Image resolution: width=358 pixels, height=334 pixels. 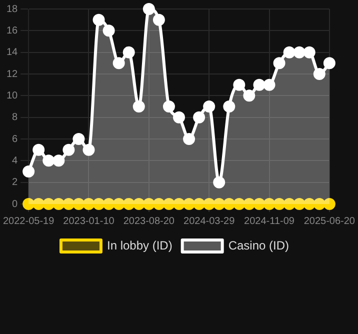 I want to click on x-tick-label: 2025-06-20, so click(x=330, y=221).